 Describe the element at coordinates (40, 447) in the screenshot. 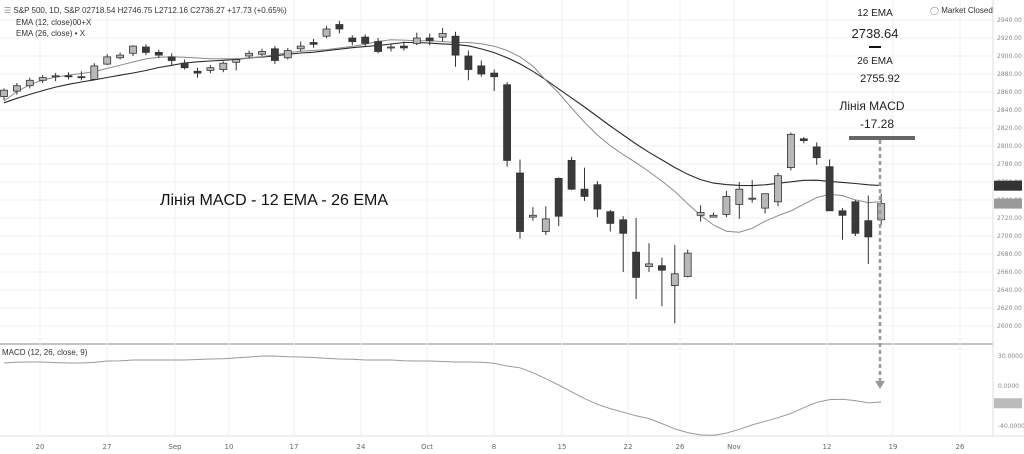

I see `time-tick-label: 20` at that location.